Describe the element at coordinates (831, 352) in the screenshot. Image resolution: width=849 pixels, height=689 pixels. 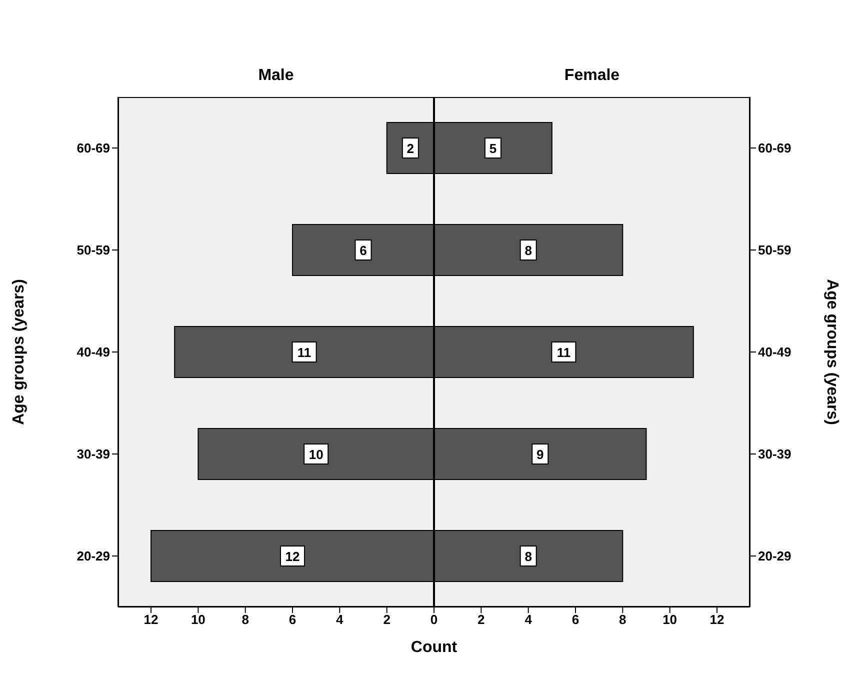
I see `y2-axis-title: Age groups (years)` at that location.